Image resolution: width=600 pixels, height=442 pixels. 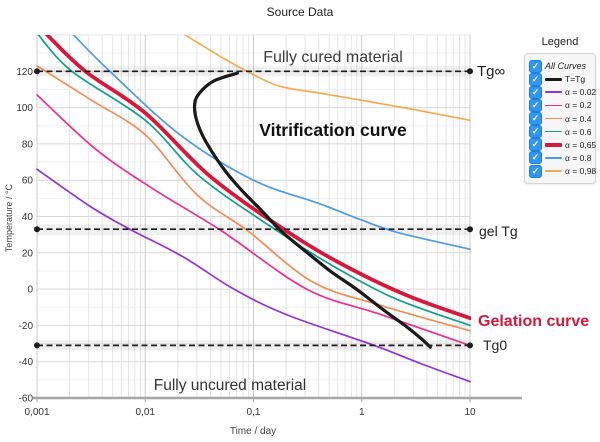 I want to click on legend-item-All Curves: ✓ All Curves, so click(x=560, y=66).